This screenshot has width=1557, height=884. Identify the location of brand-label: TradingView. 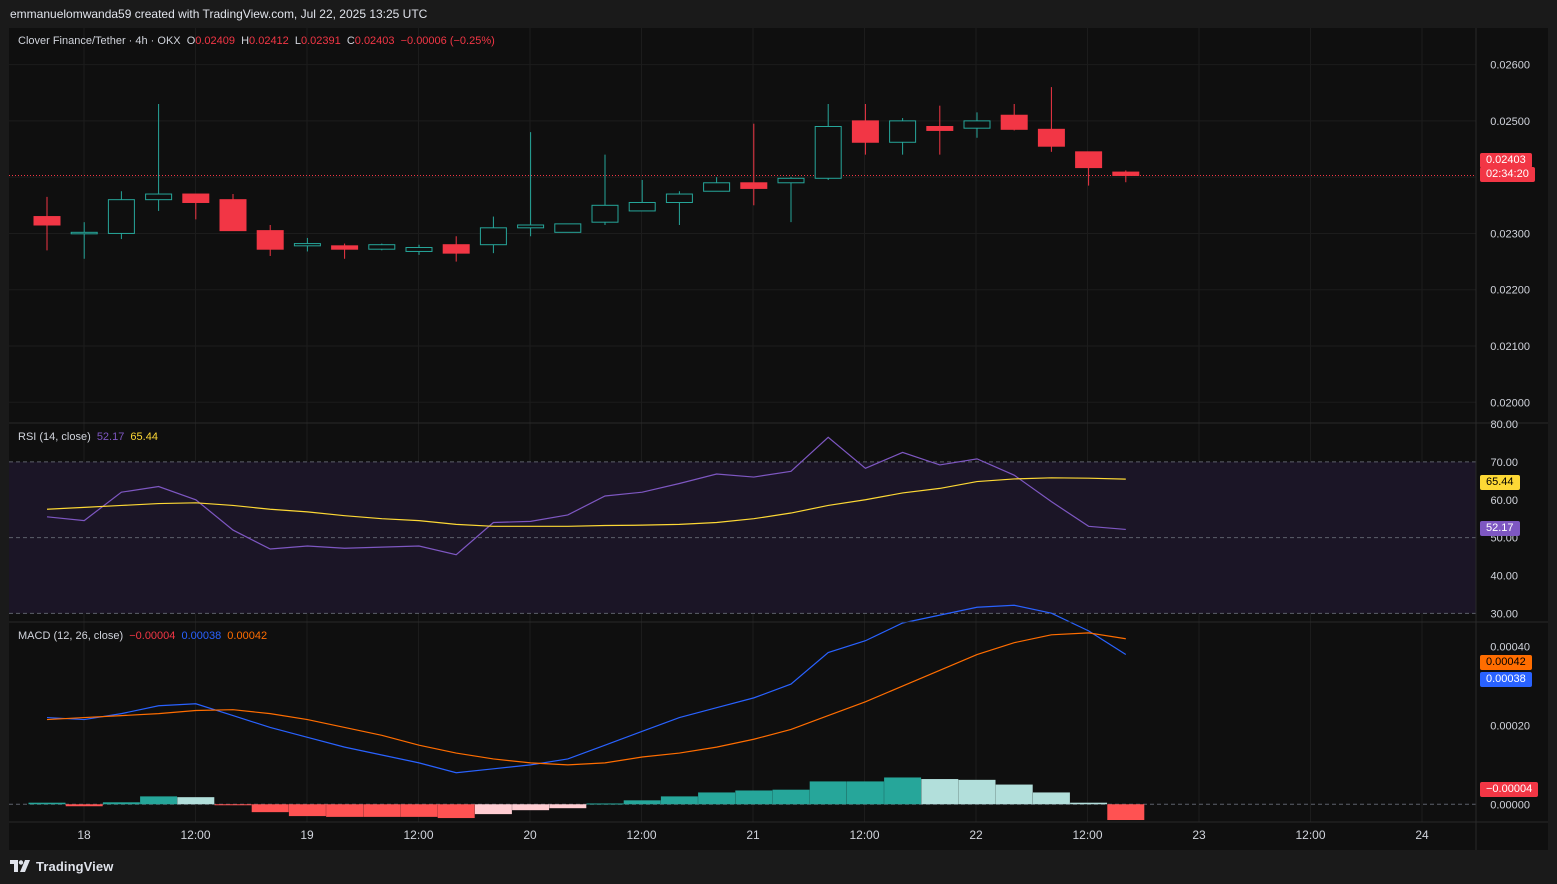
(75, 866).